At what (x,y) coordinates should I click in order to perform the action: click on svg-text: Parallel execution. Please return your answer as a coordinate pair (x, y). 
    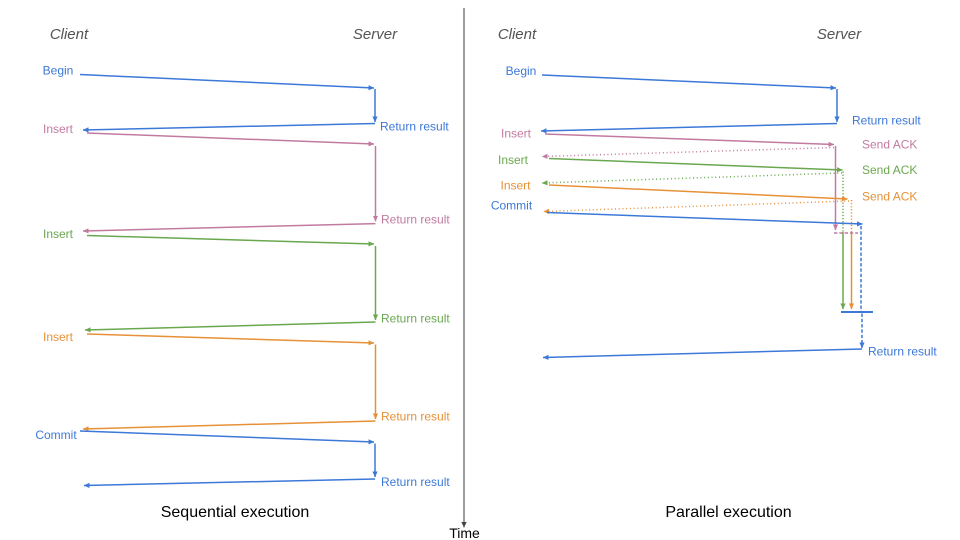
    Looking at the image, I should click on (728, 512).